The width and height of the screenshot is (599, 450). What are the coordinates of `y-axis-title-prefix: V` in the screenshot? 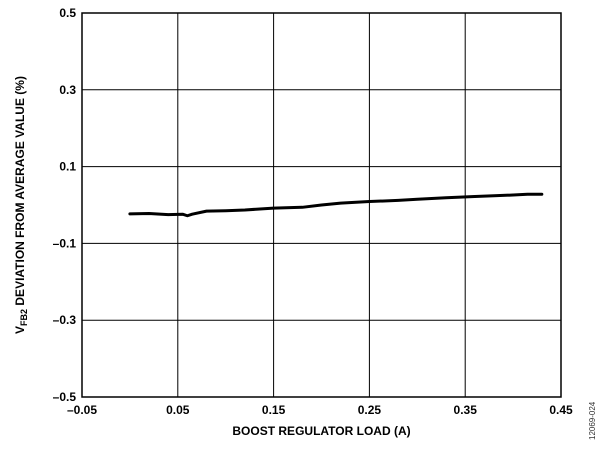 It's located at (20, 330).